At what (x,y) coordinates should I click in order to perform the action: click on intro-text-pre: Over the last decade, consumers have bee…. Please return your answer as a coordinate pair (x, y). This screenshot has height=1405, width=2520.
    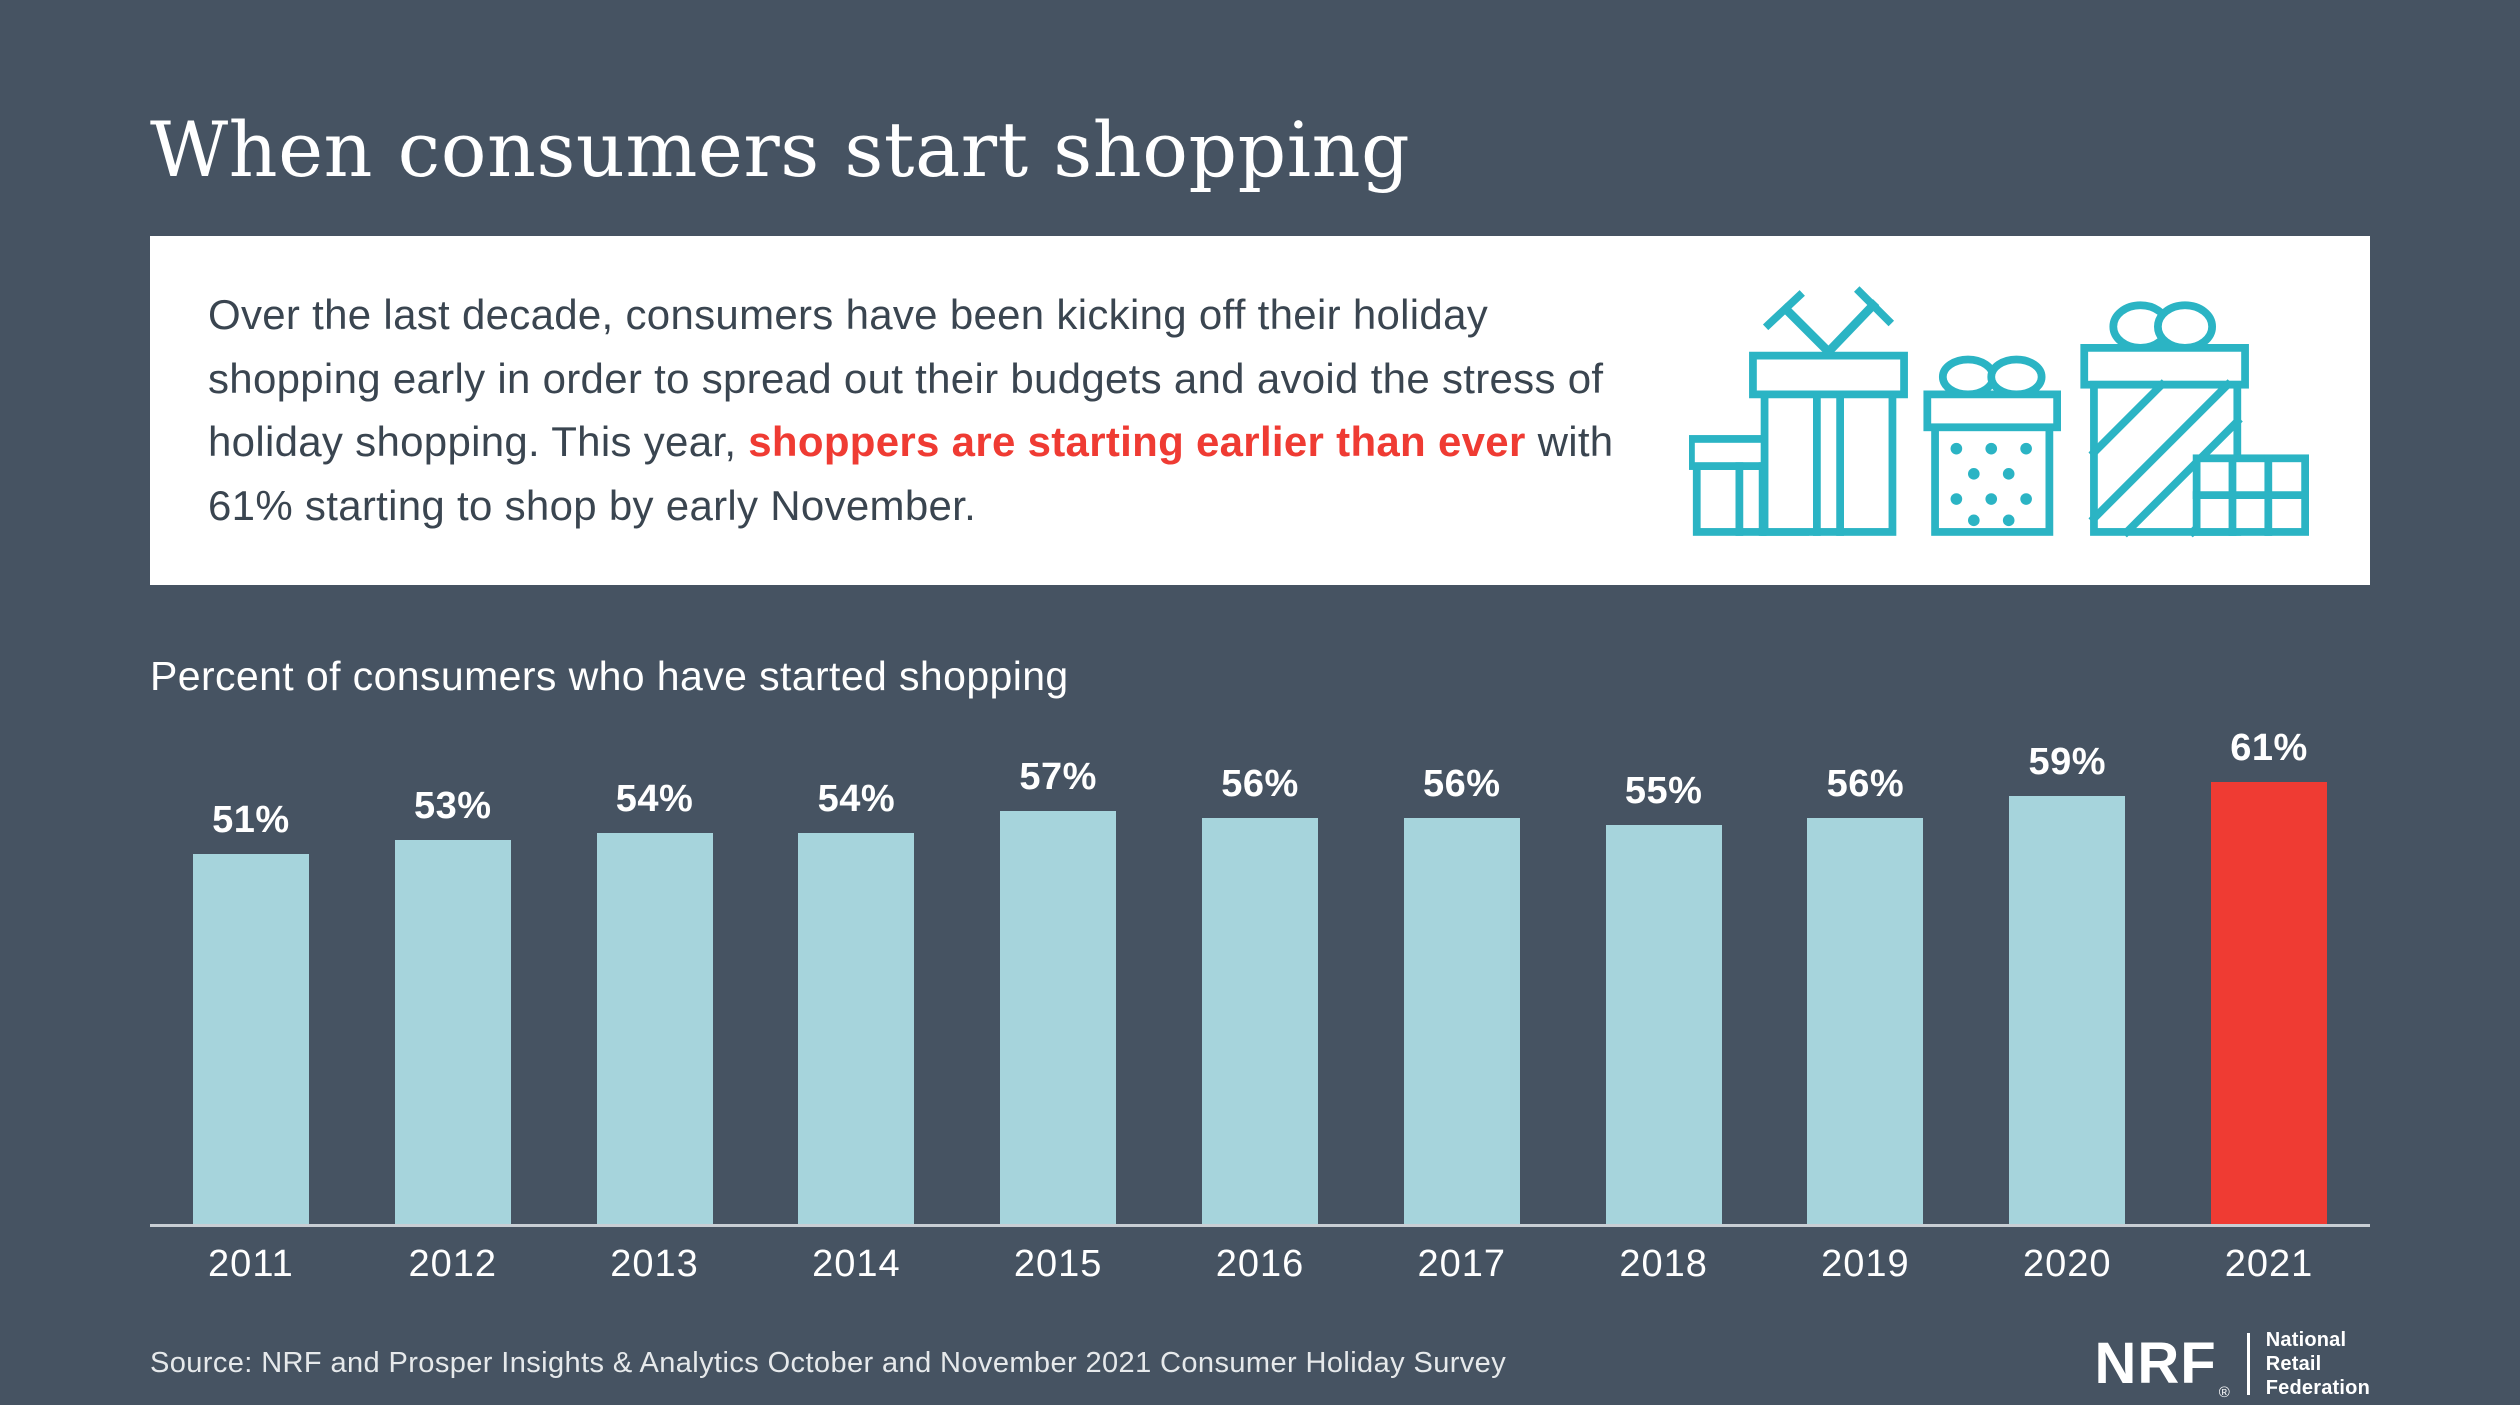
    Looking at the image, I should click on (906, 378).